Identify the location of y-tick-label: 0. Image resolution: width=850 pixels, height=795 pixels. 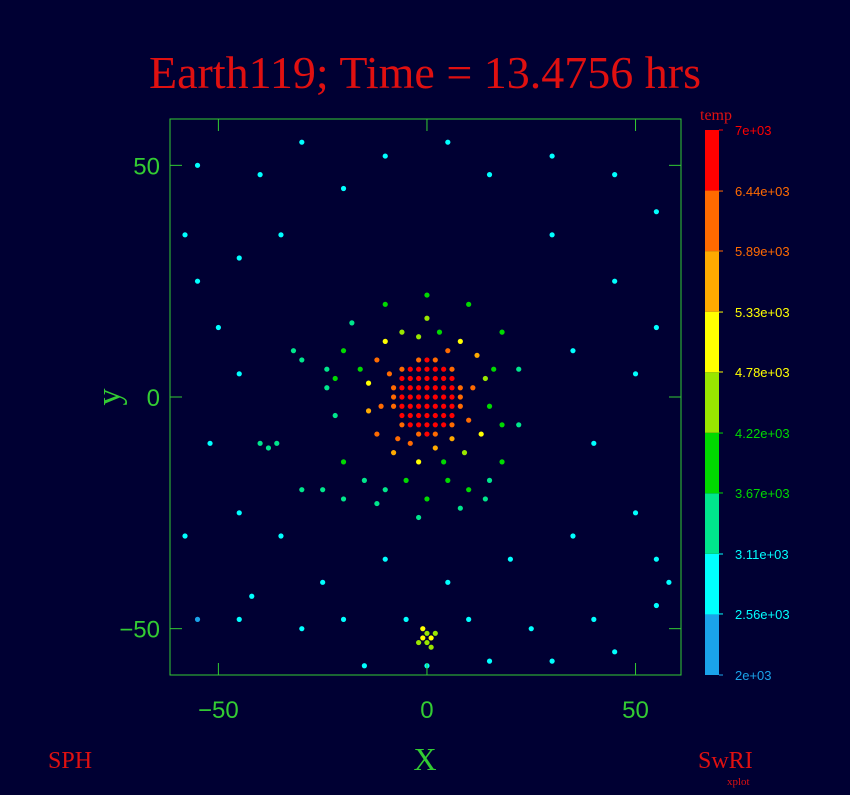
(153, 398).